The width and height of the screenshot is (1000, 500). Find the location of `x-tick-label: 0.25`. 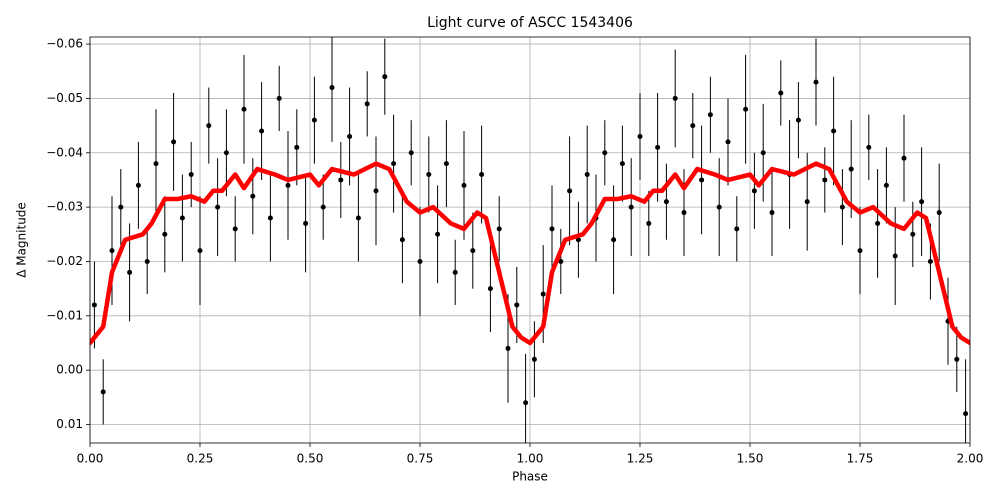

x-tick-label: 0.25 is located at coordinates (200, 459).